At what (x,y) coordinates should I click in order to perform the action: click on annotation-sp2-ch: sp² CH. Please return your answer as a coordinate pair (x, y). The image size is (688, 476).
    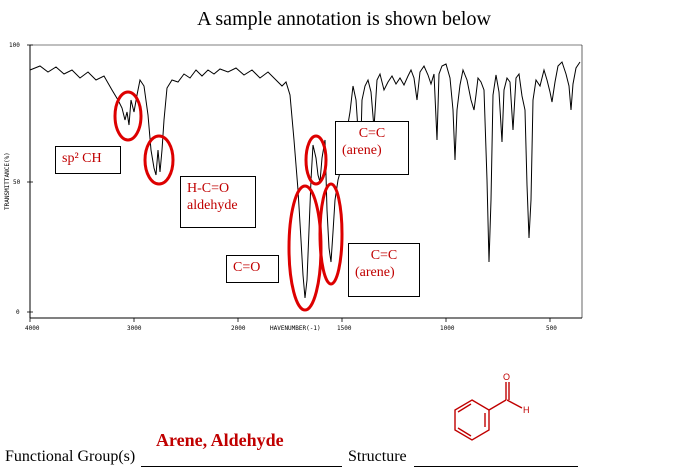
    Looking at the image, I should click on (88, 160).